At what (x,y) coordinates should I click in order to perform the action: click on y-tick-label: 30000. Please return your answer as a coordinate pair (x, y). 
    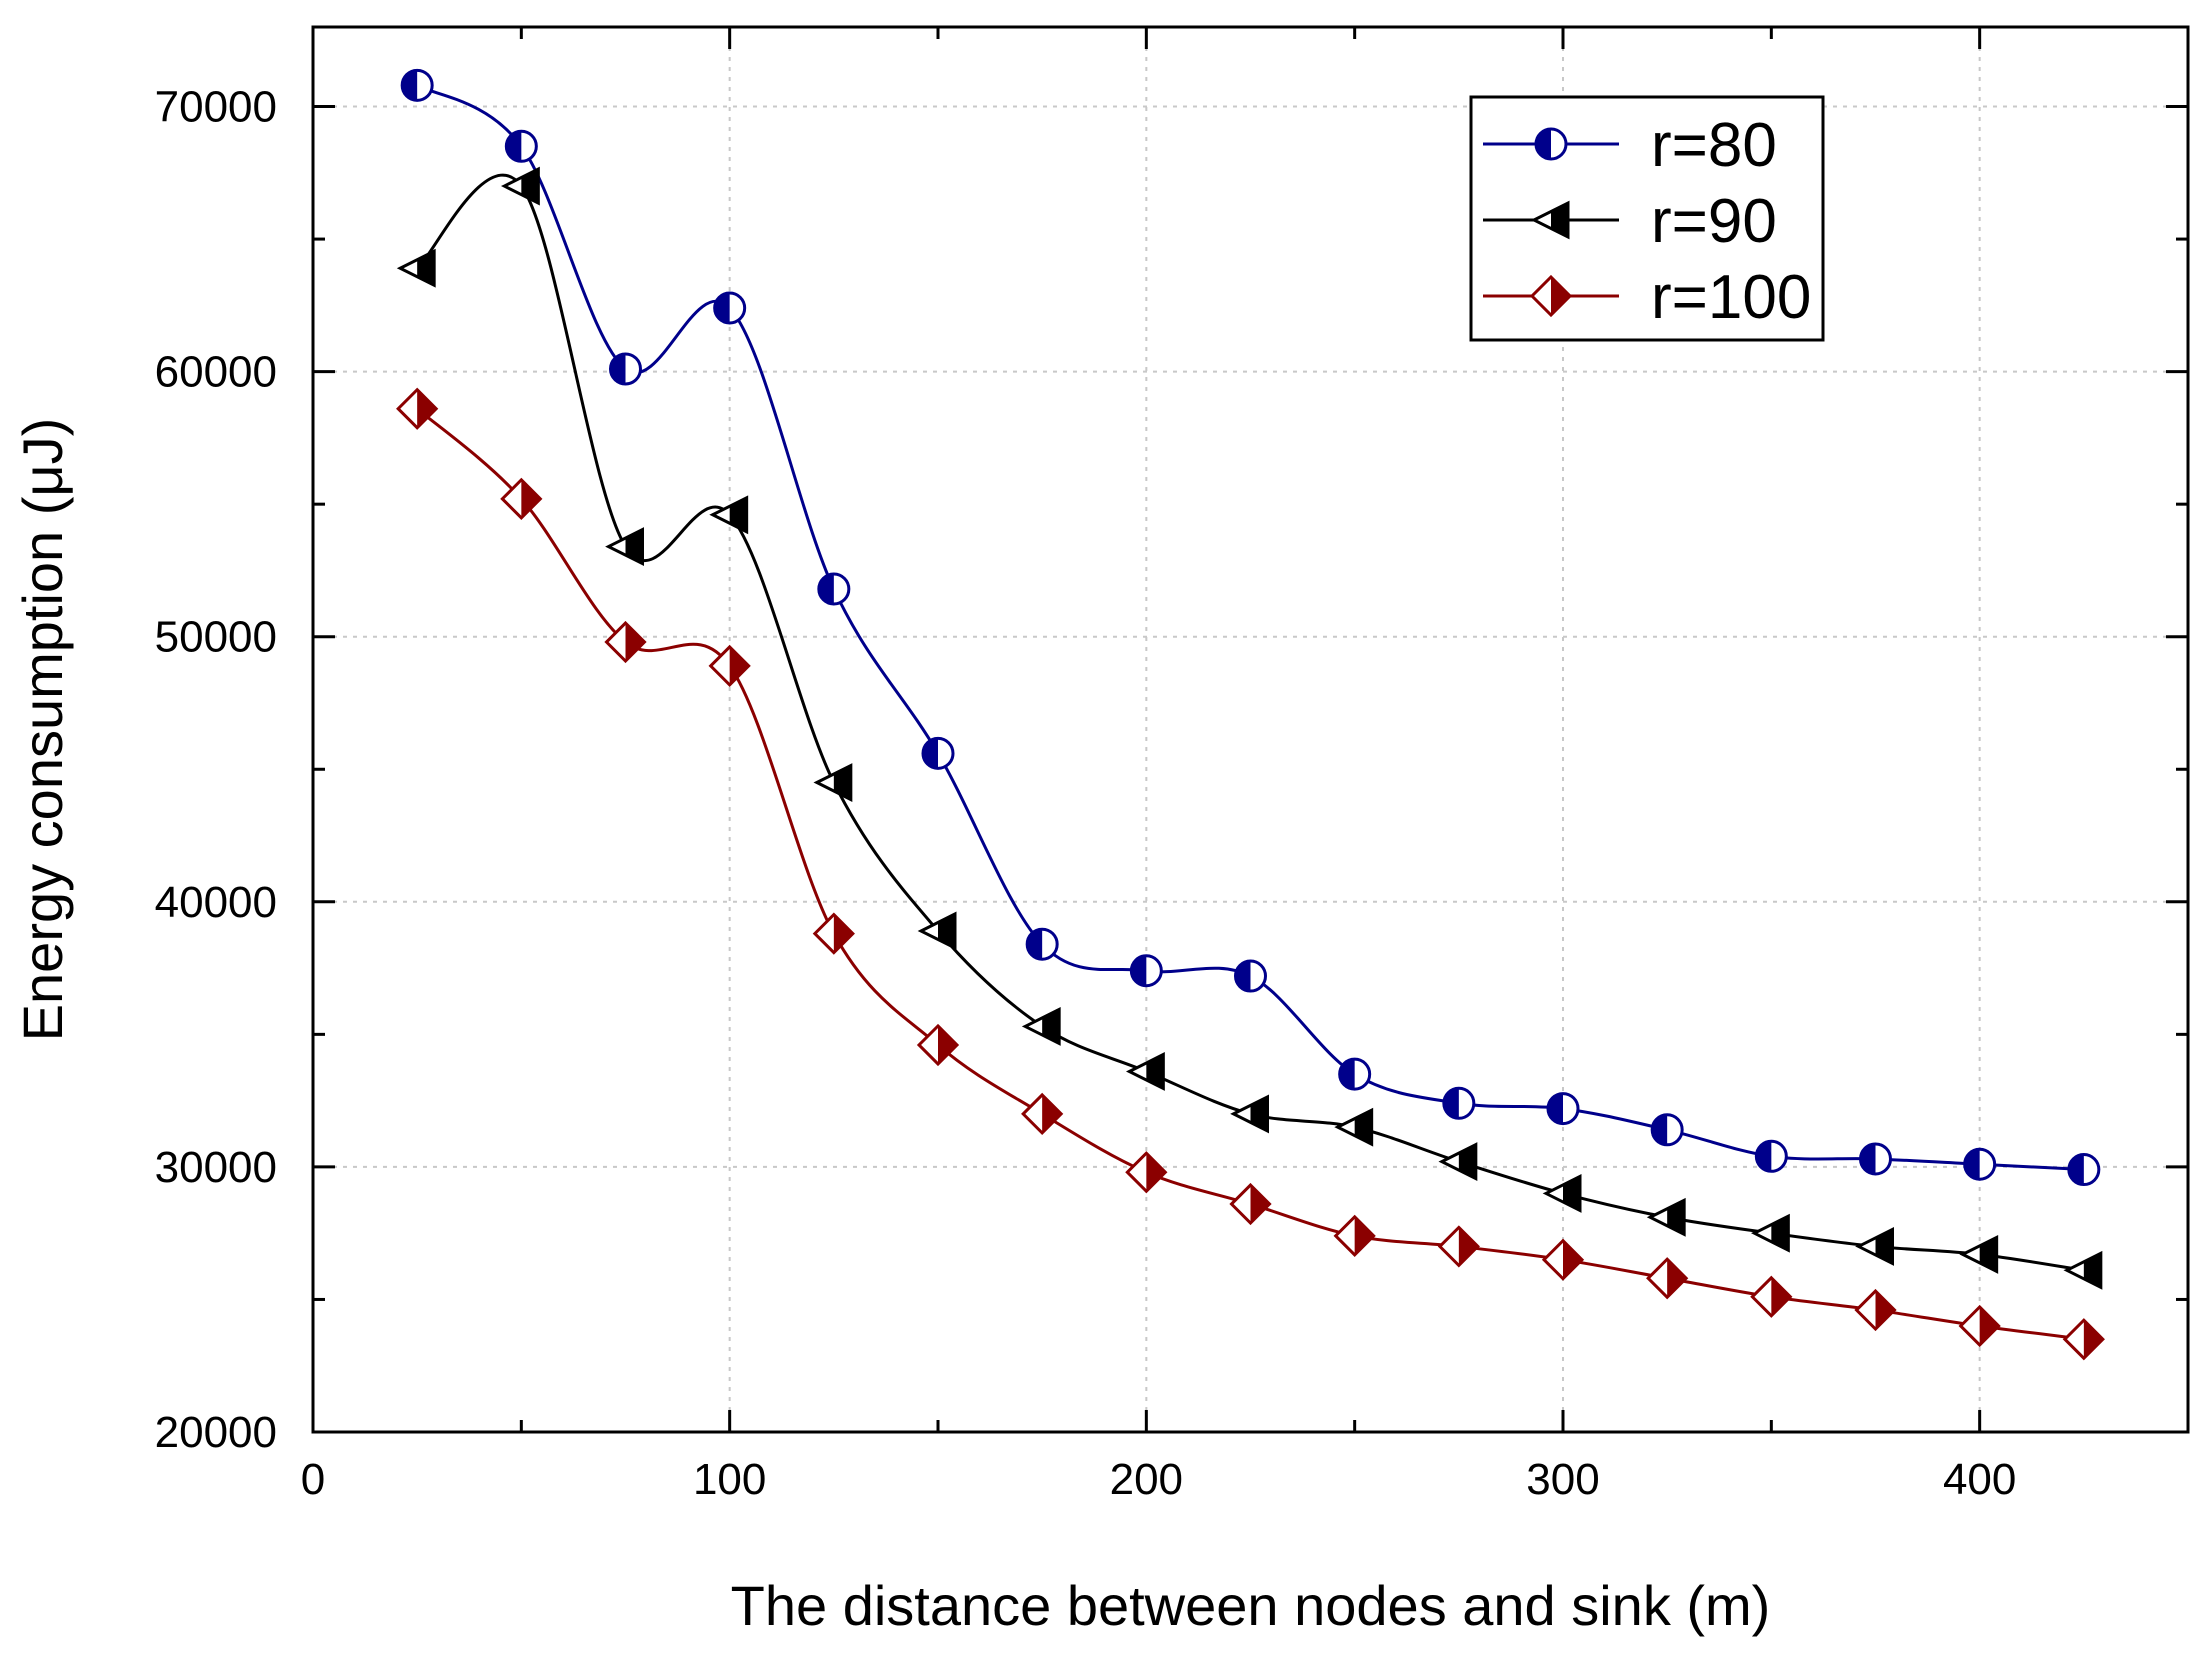
    Looking at the image, I should click on (216, 1167).